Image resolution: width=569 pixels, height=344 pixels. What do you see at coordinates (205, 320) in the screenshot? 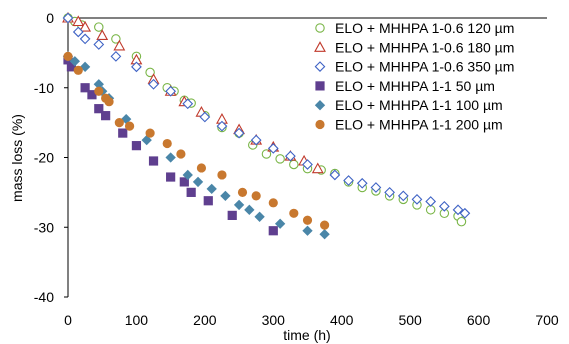
I see `x-tick-label: 200` at bounding box center [205, 320].